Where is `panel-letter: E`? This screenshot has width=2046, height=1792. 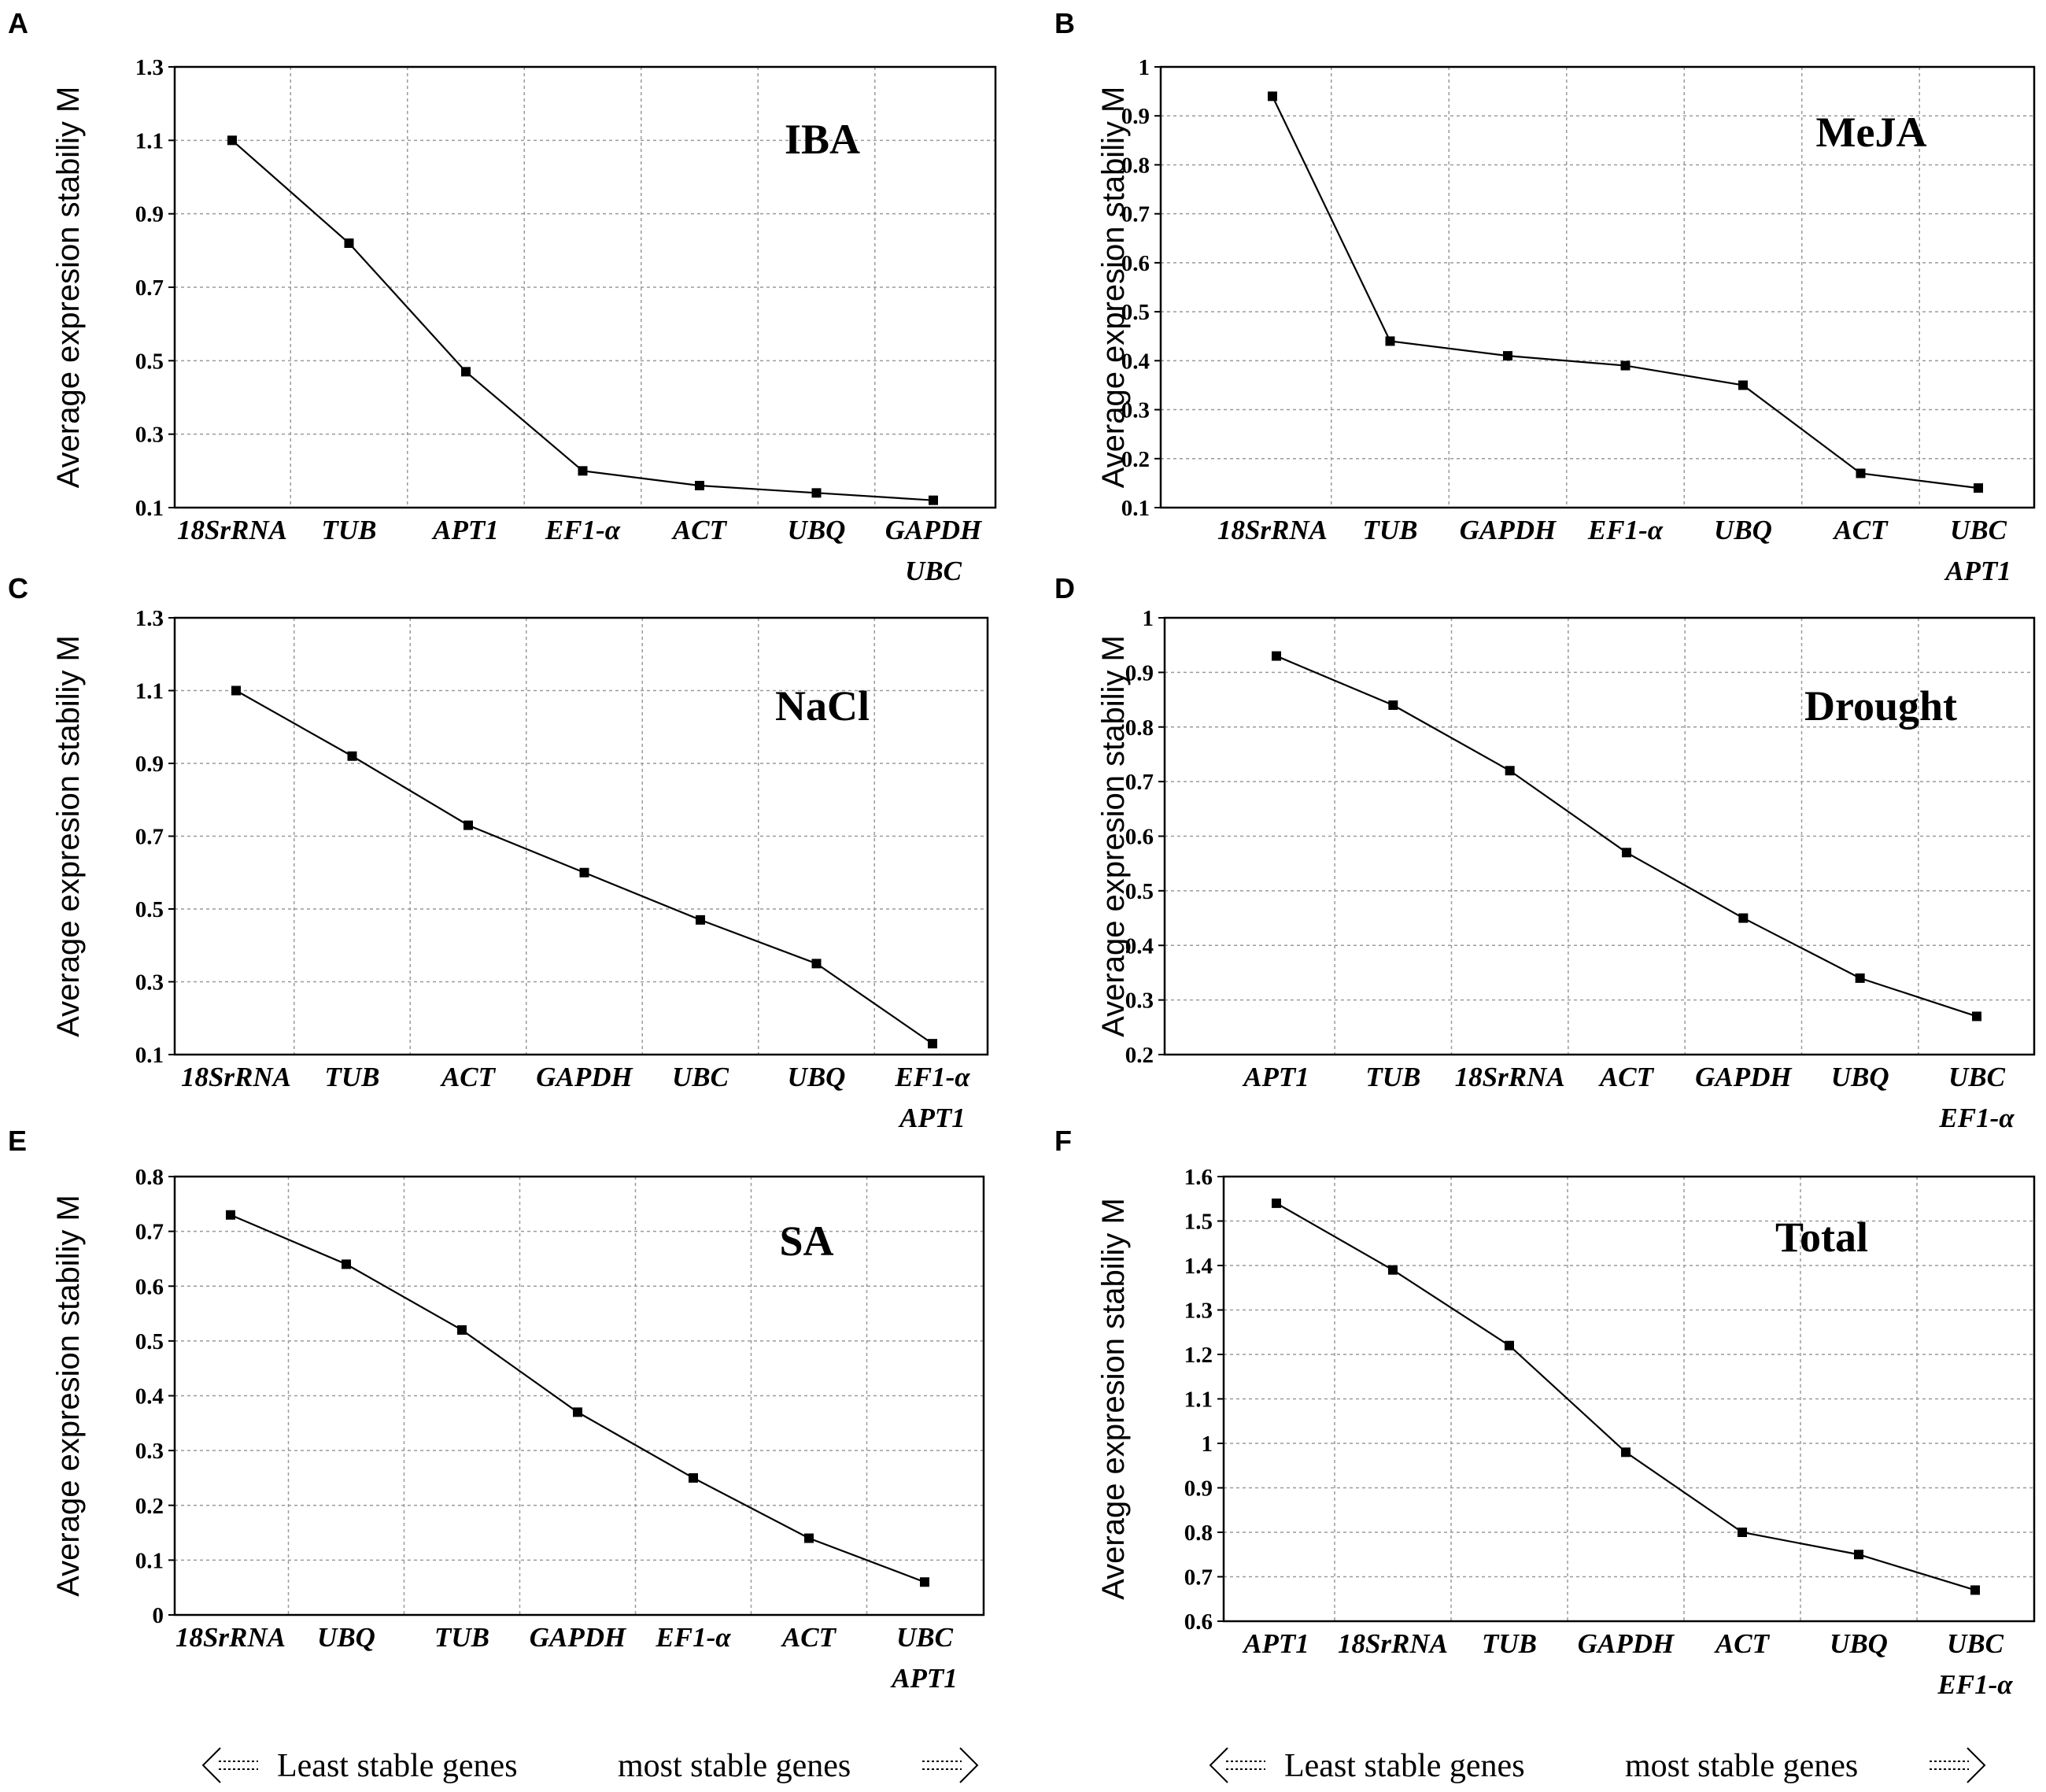
panel-letter: E is located at coordinates (17, 1141).